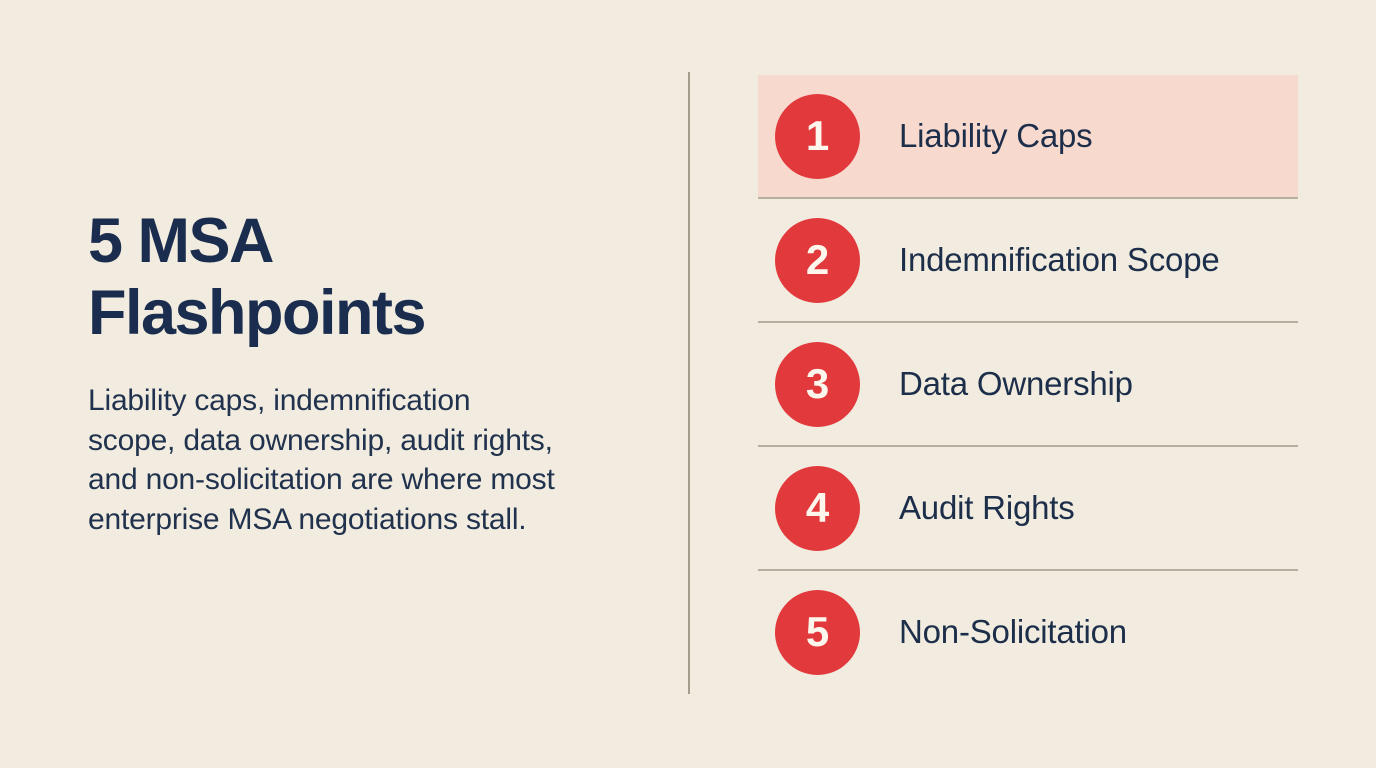  What do you see at coordinates (1016, 383) in the screenshot?
I see `item-label: Data Ownership` at bounding box center [1016, 383].